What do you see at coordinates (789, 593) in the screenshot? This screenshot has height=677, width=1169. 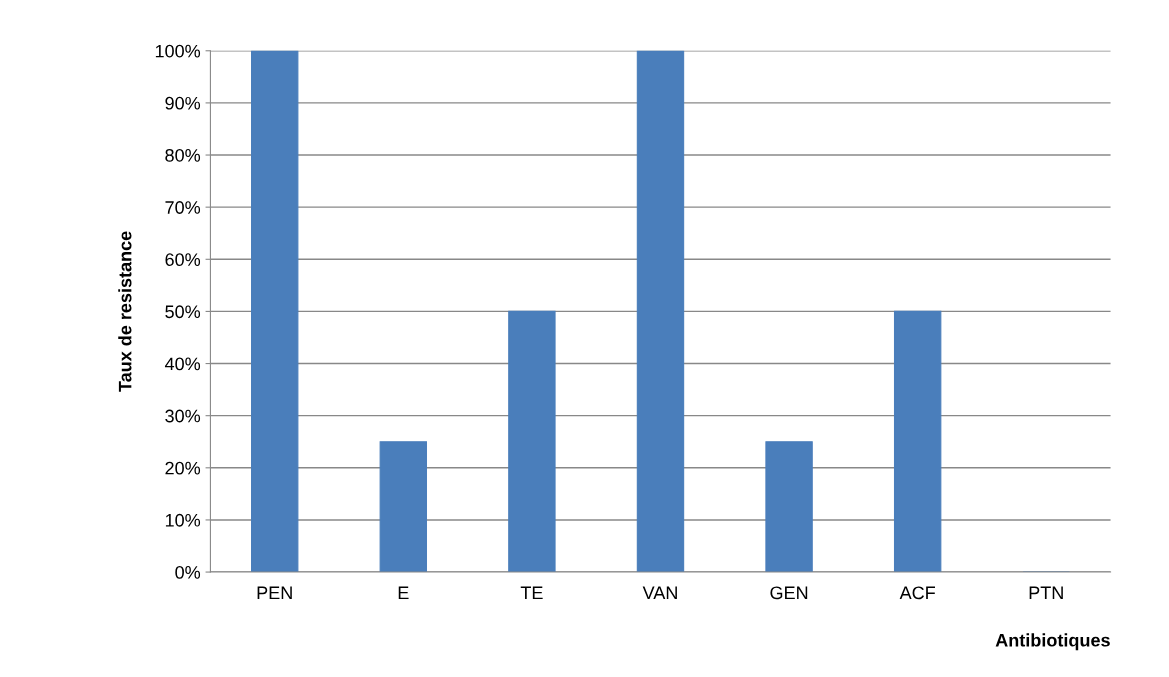 I see `x-tick-label: GEN` at bounding box center [789, 593].